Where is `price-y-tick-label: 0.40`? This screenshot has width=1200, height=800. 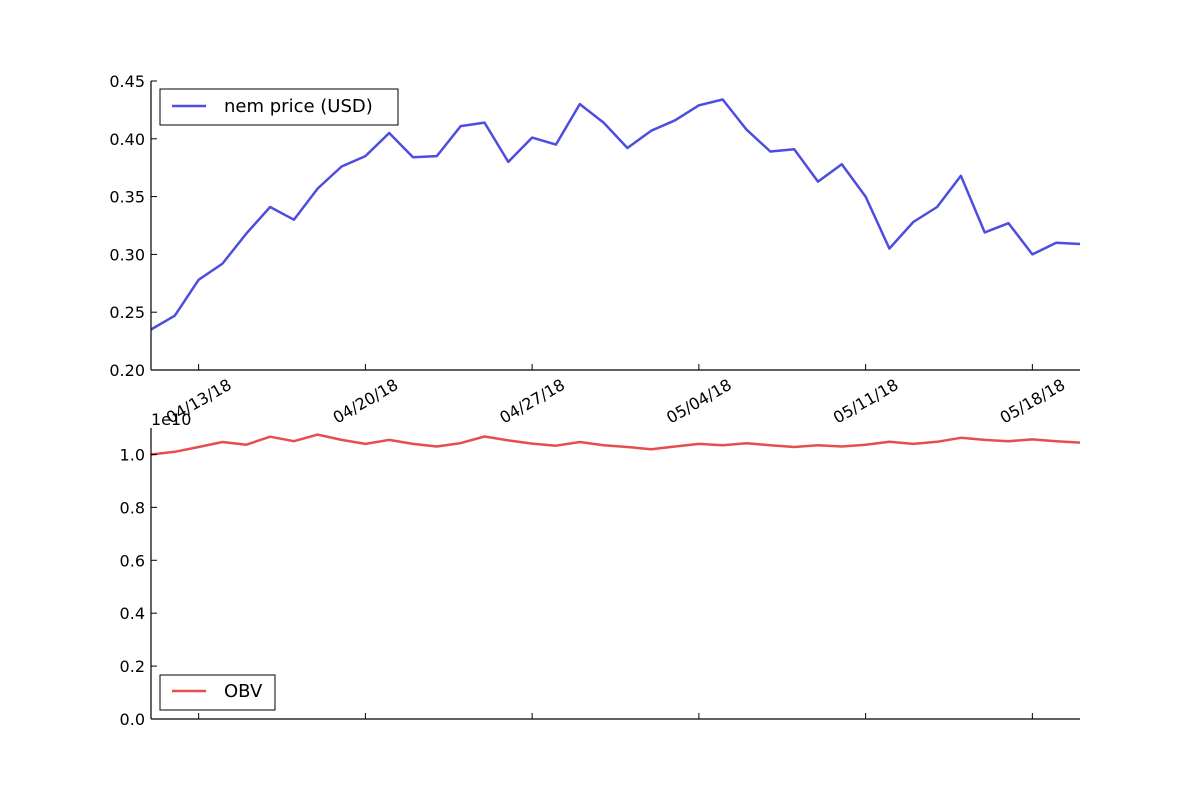 price-y-tick-label: 0.40 is located at coordinates (127, 139).